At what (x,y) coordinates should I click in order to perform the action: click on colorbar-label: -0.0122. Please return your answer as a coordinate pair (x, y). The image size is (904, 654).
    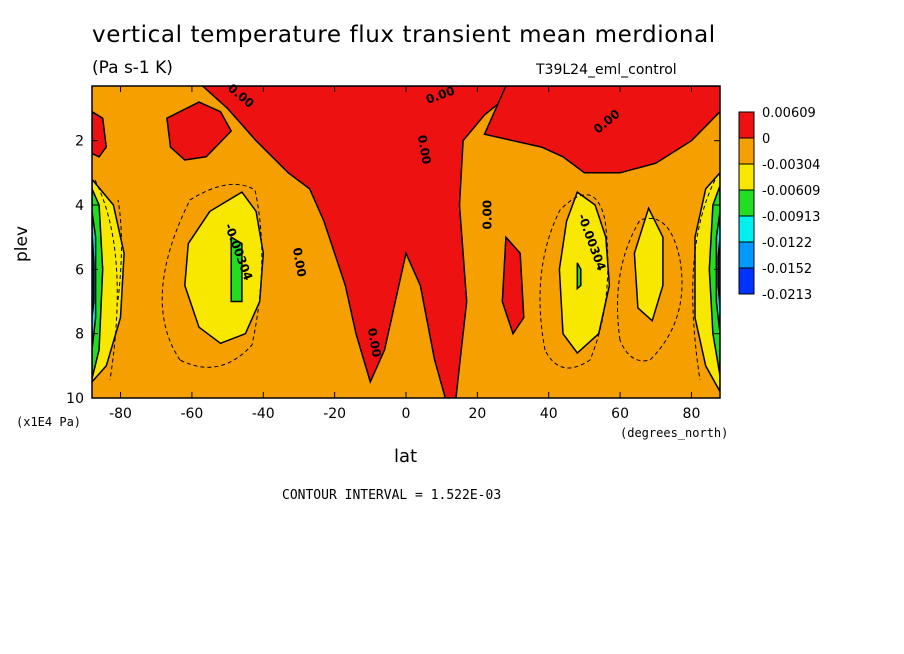
    Looking at the image, I should click on (787, 243).